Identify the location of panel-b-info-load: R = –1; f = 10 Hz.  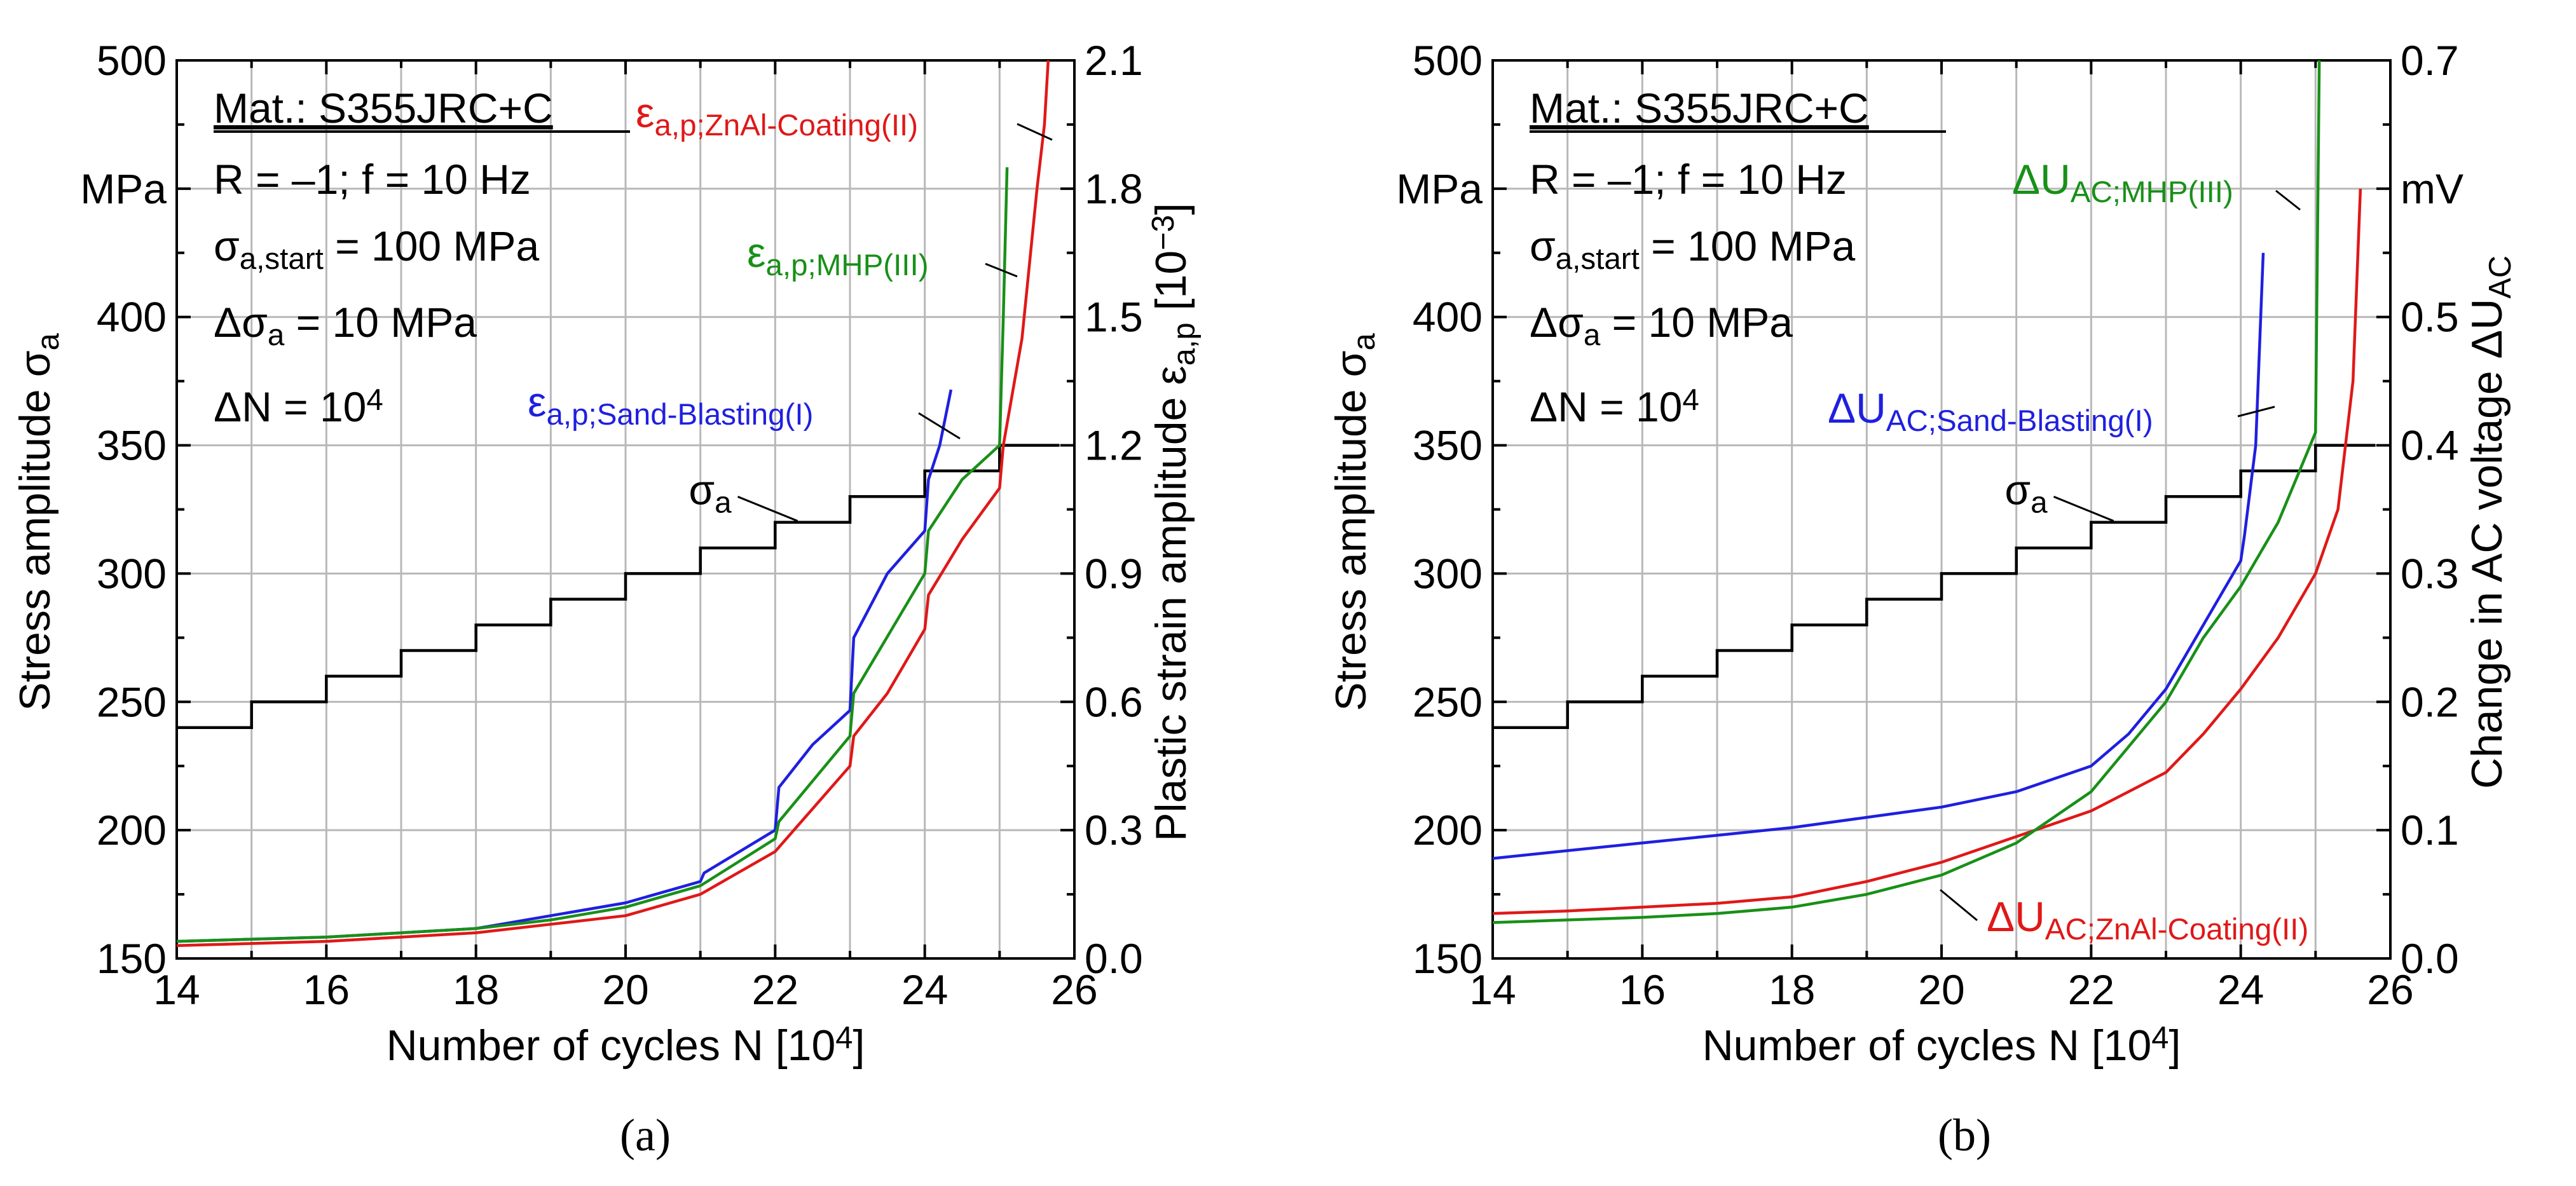
(1688, 179).